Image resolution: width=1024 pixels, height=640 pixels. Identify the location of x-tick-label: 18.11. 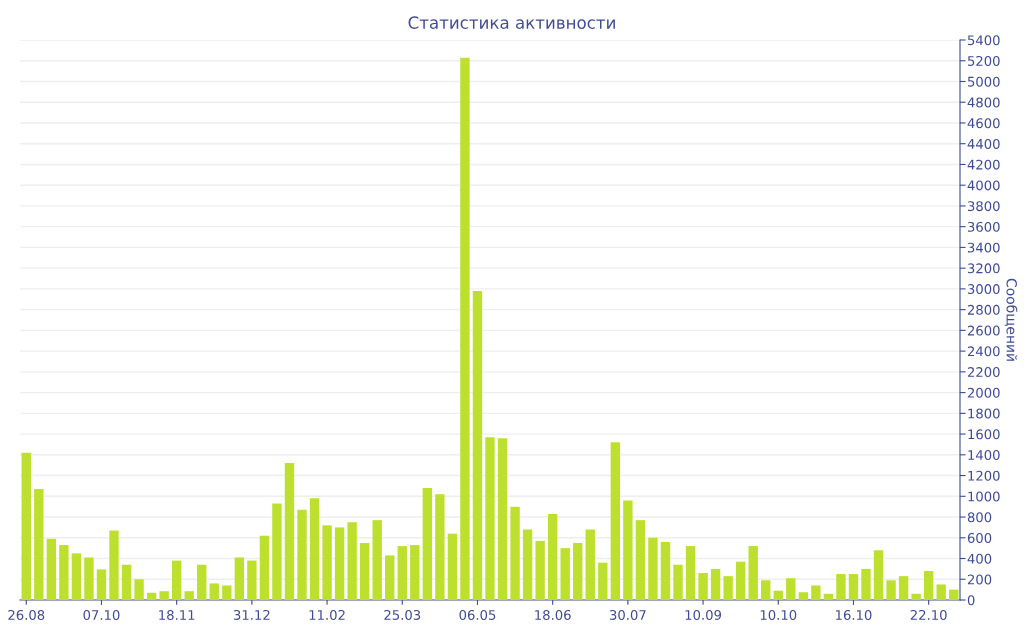
(177, 614).